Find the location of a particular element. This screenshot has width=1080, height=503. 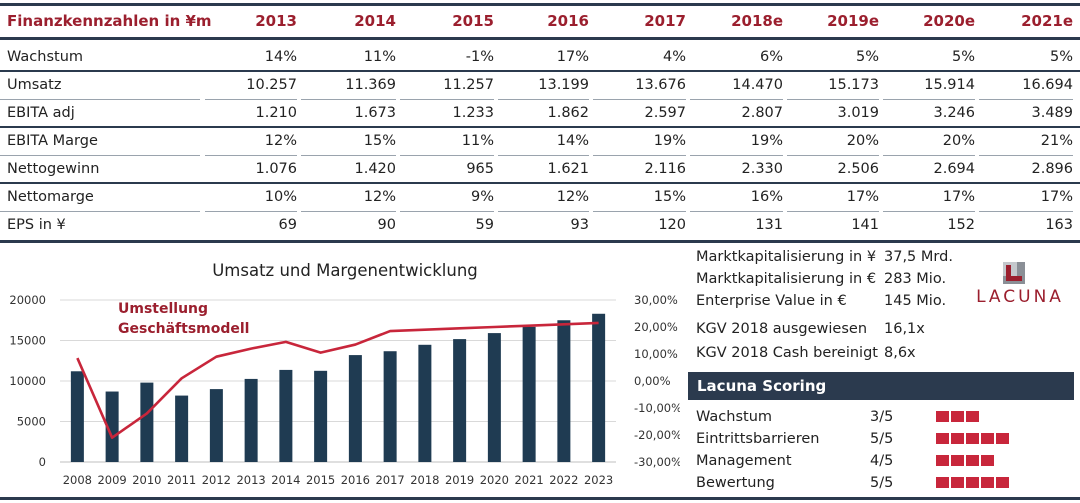

table-cell: 2.116 is located at coordinates (665, 169).